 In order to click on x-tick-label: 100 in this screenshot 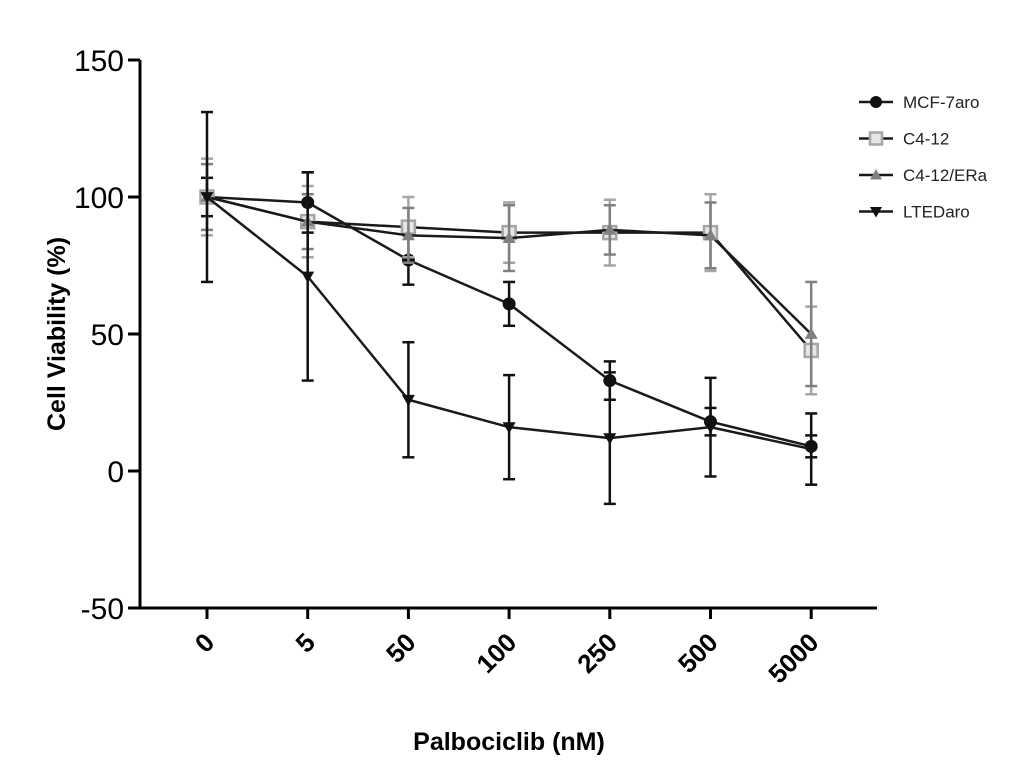, I will do `click(496, 653)`.